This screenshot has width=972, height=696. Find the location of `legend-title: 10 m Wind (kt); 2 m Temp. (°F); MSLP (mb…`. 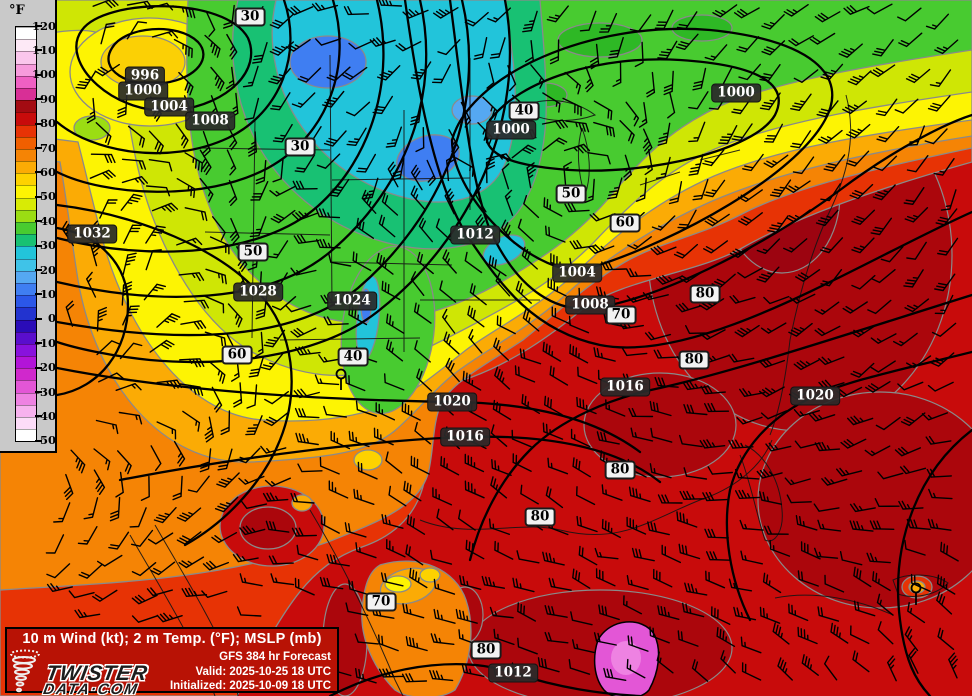

legend-title: 10 m Wind (kt); 2 m Temp. (°F); MSLP (mb… is located at coordinates (172, 639).